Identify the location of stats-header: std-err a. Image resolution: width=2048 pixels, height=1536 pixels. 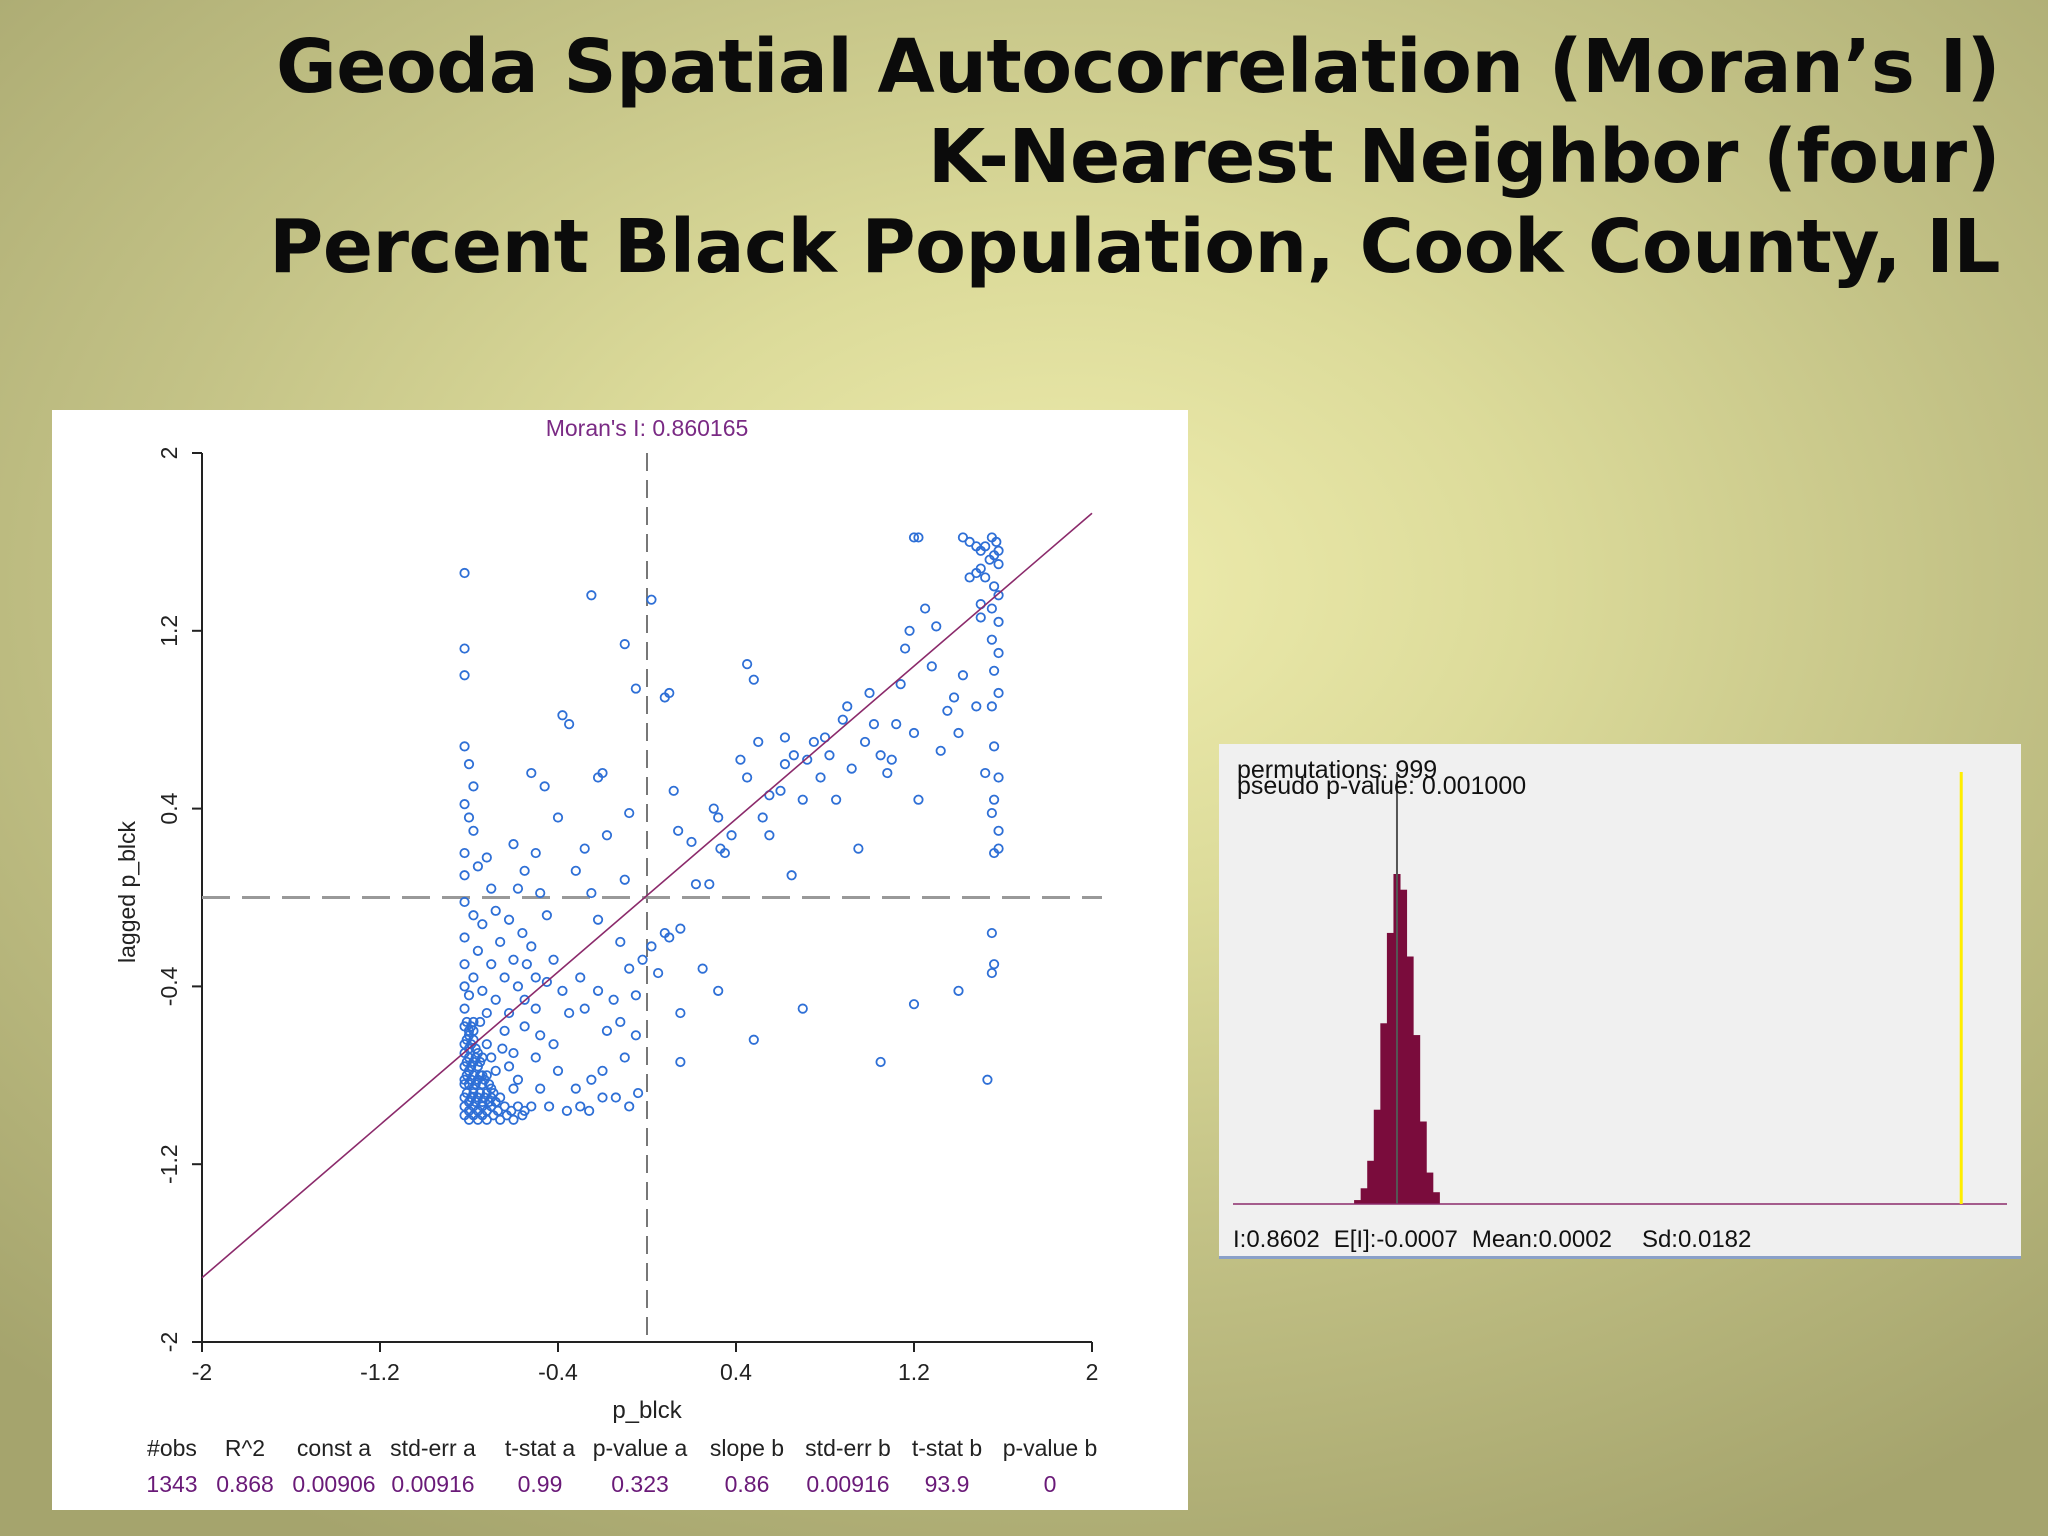
(433, 1448).